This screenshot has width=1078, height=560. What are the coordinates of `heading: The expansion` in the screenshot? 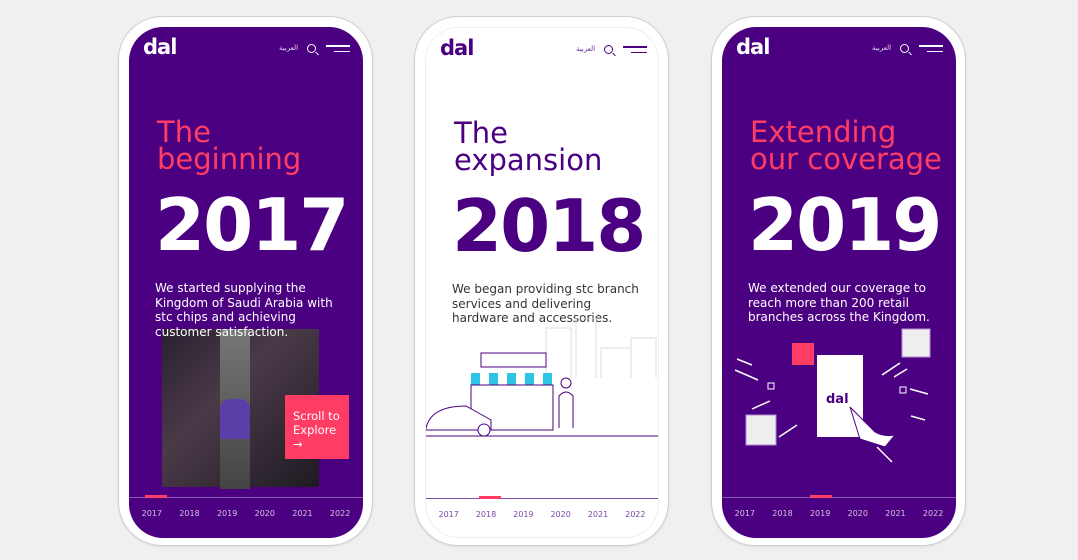 It's located at (528, 146).